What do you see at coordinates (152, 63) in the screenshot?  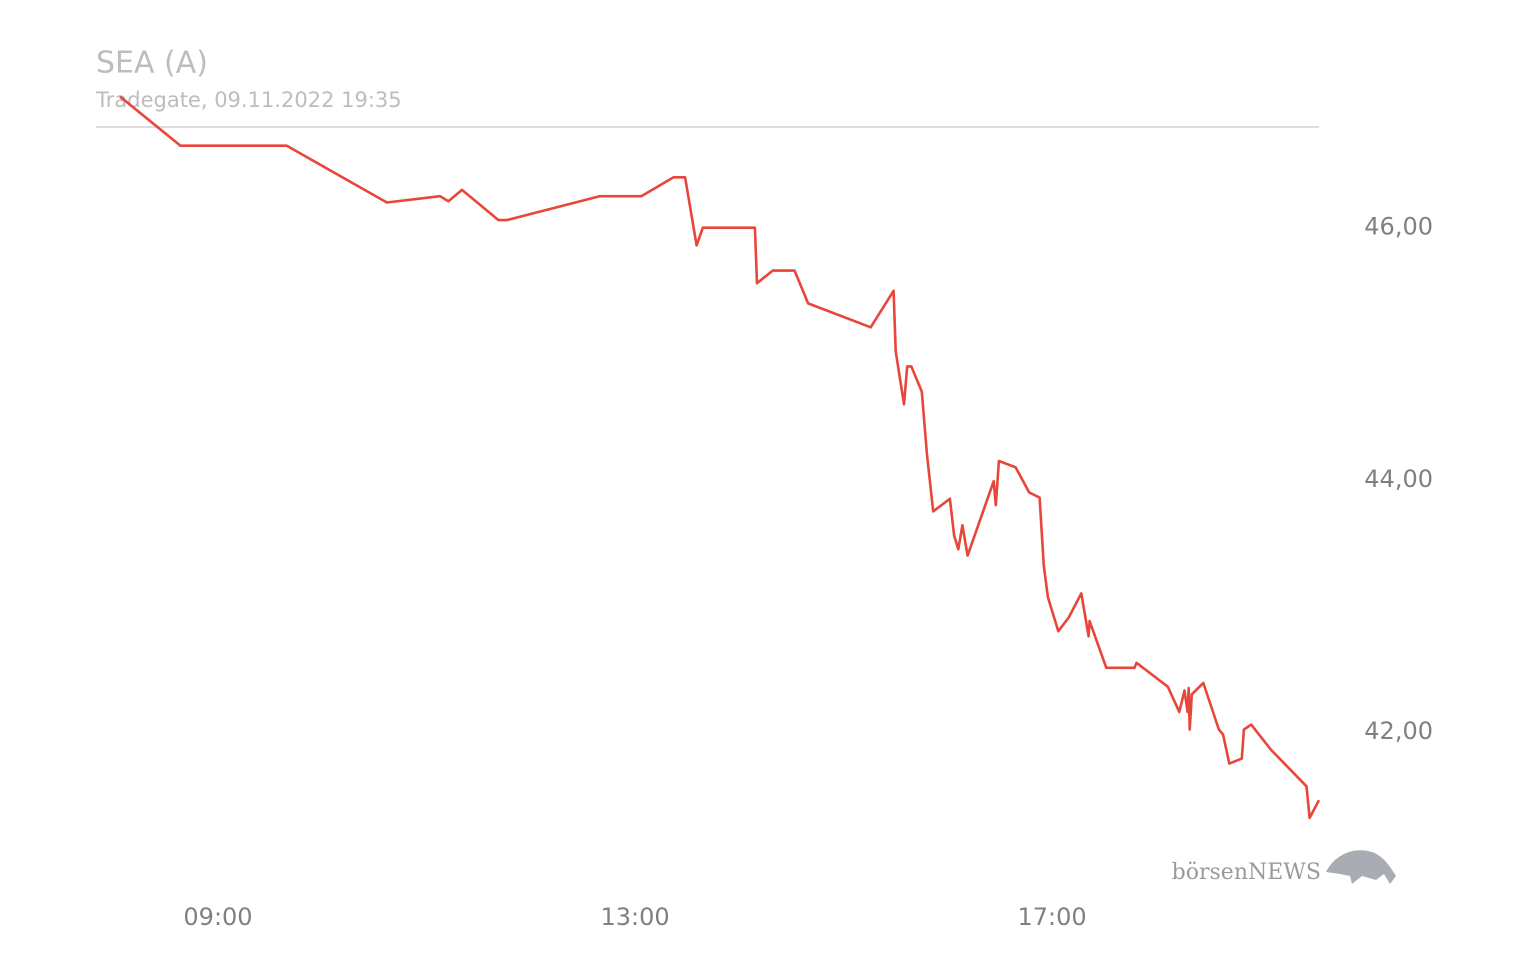 I see `chart-title: SEA (A)` at bounding box center [152, 63].